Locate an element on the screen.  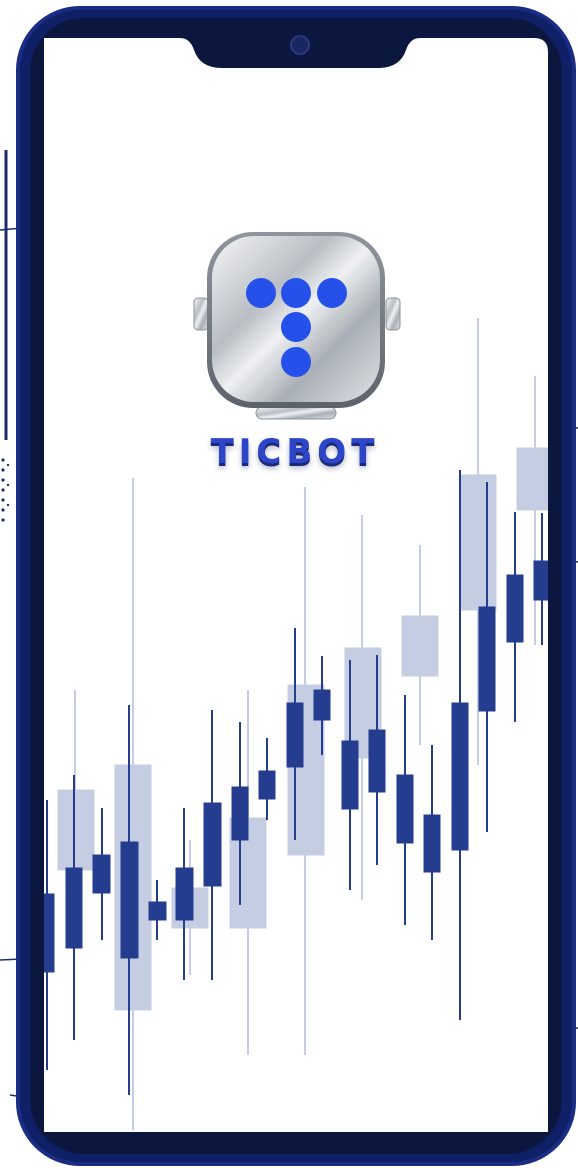
app-name: TICBOT is located at coordinates (295, 452).